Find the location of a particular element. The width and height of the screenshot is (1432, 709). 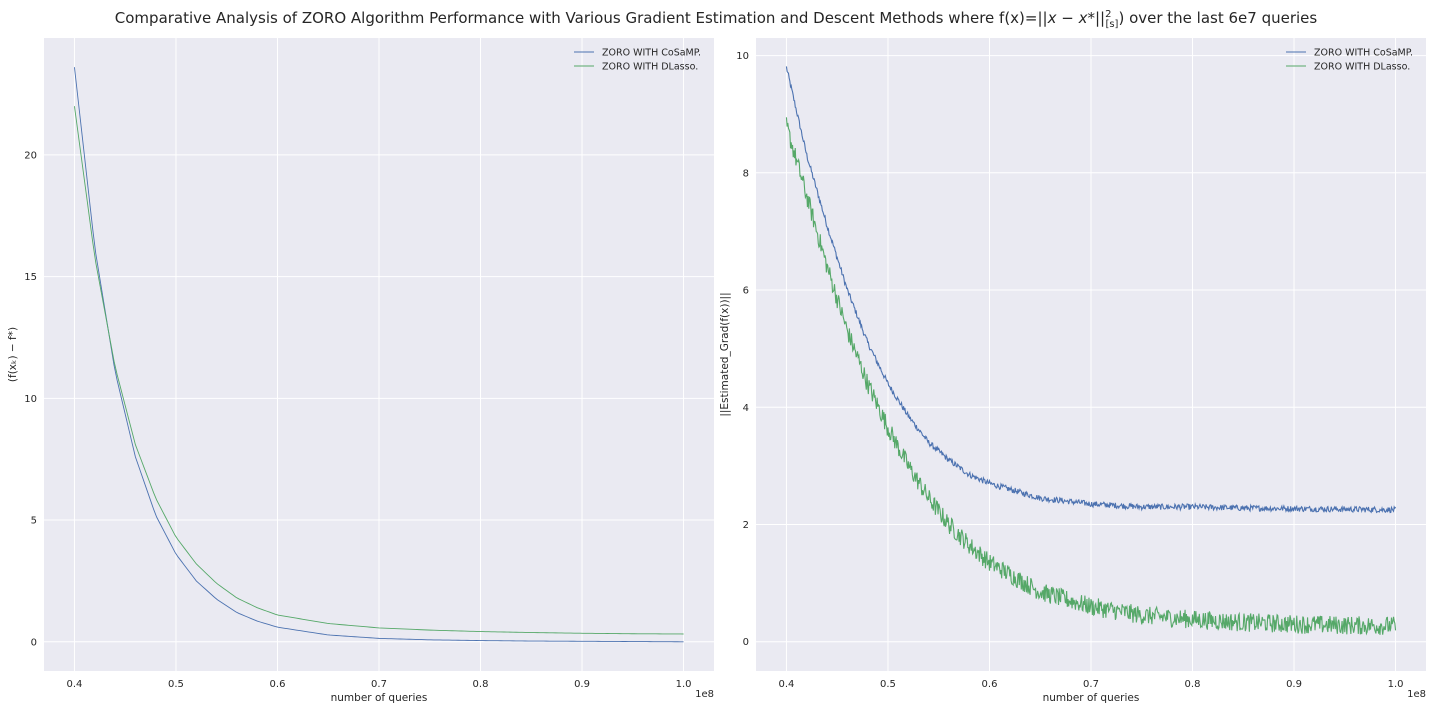

y-axis-label: ||Estimated_Grad(f(x))|| is located at coordinates (725, 354).